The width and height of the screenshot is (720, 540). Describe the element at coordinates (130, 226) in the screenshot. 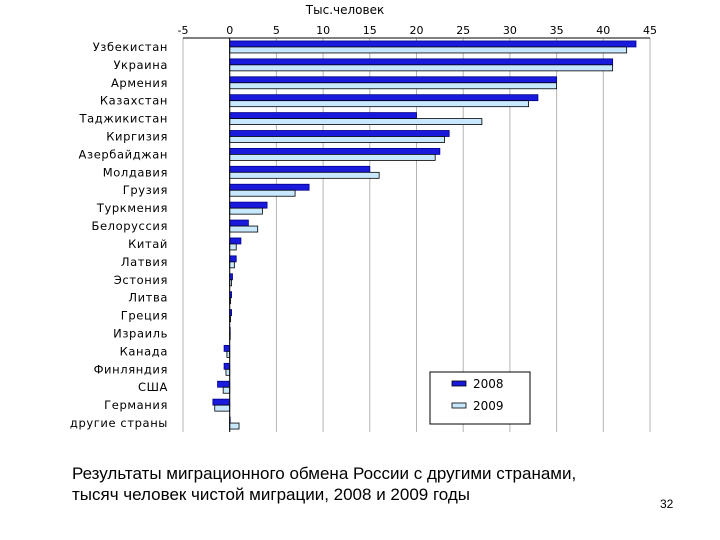

I see `category-label: Белоруссия` at that location.